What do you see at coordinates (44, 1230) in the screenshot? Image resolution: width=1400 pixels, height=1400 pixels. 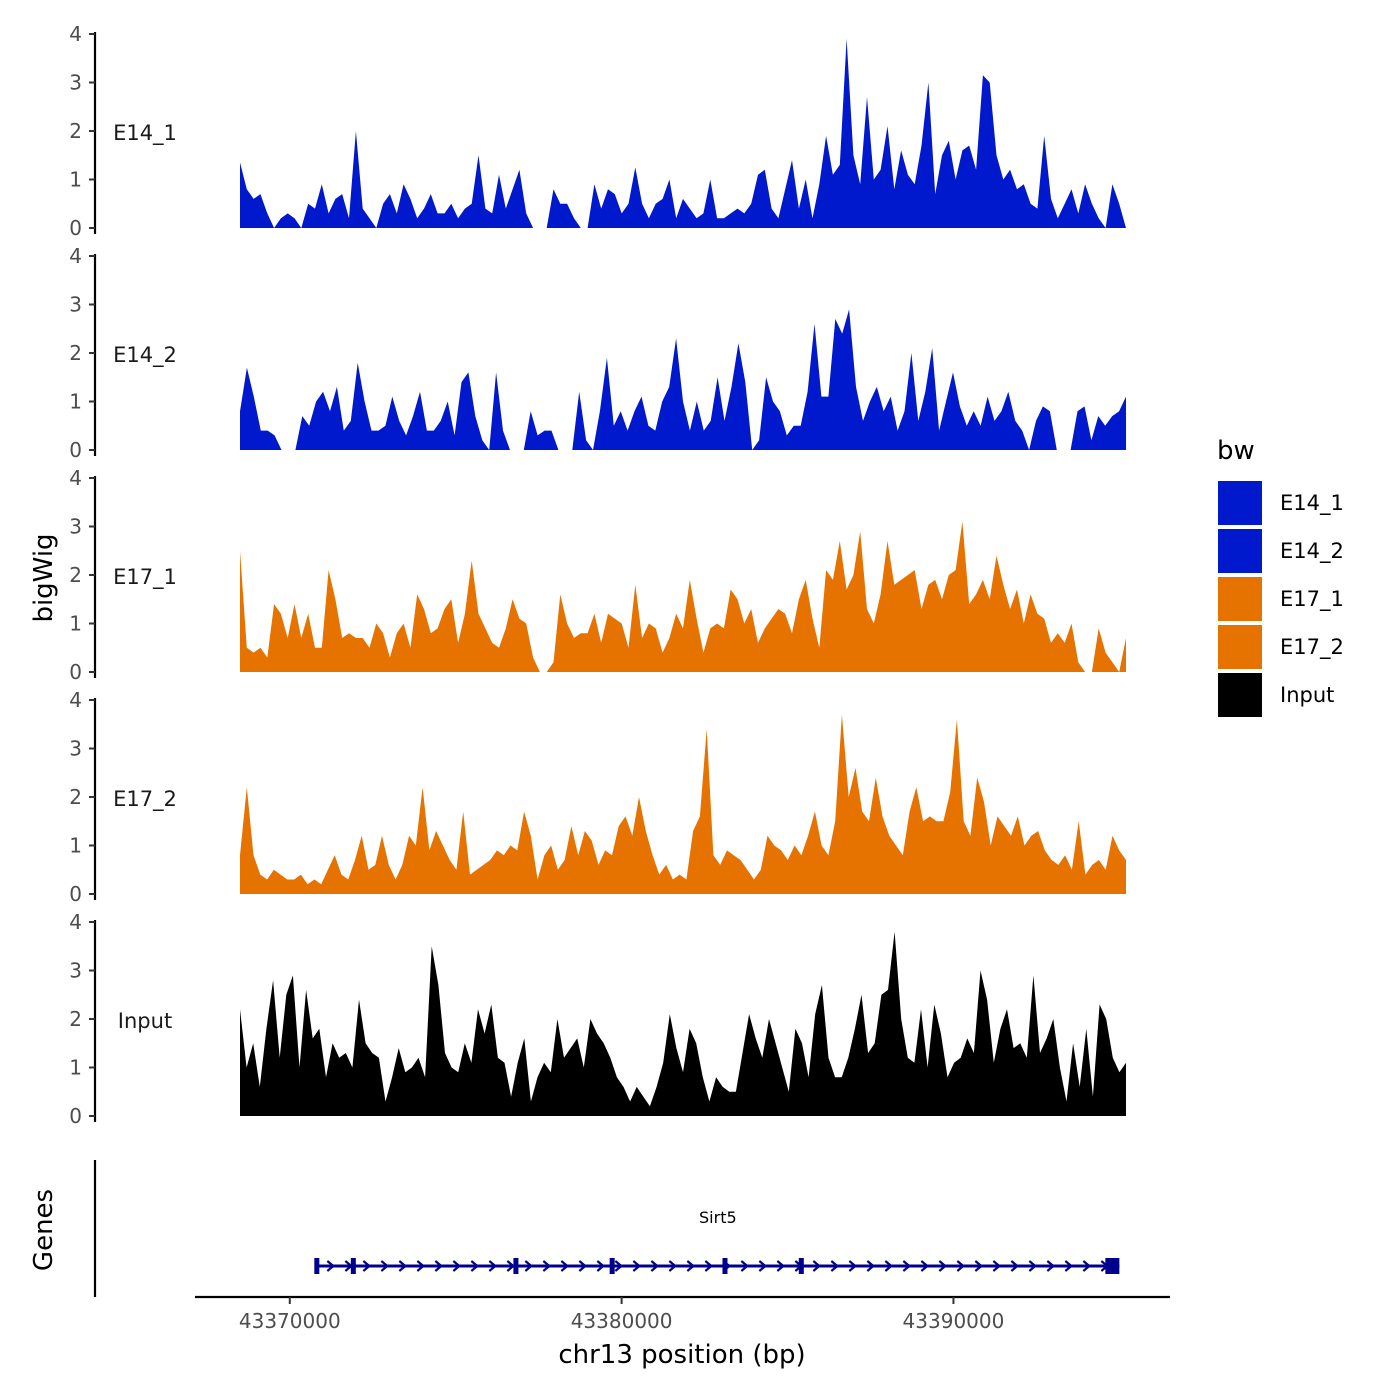 I see `gene-track-title: Genes` at bounding box center [44, 1230].